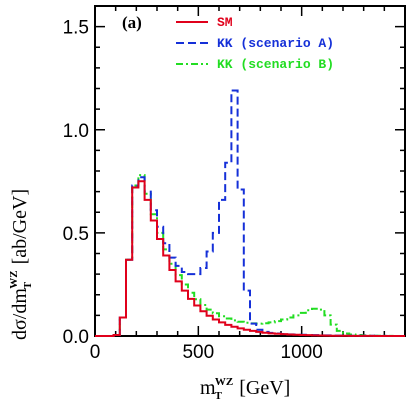 The image size is (409, 409). Describe the element at coordinates (20, 314) in the screenshot. I see `y-axis-title-prefix: dσ/dm` at that location.